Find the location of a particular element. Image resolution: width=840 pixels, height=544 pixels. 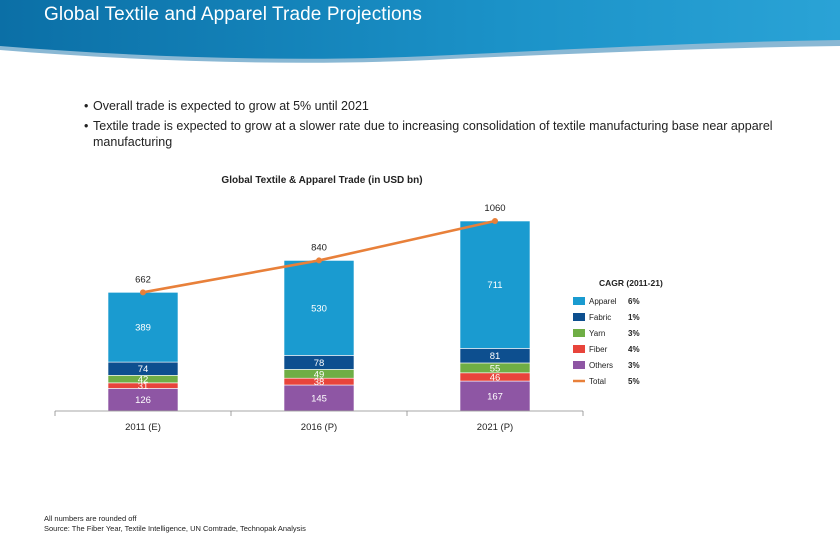

data-label-fabric: 78 is located at coordinates (319, 363).